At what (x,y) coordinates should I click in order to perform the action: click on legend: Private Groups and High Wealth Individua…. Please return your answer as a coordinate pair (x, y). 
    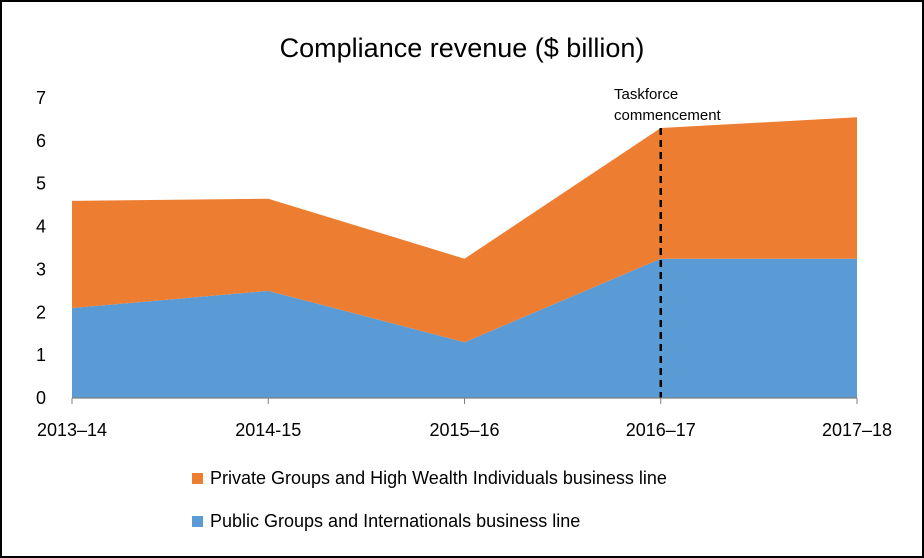
    Looking at the image, I should click on (429, 499).